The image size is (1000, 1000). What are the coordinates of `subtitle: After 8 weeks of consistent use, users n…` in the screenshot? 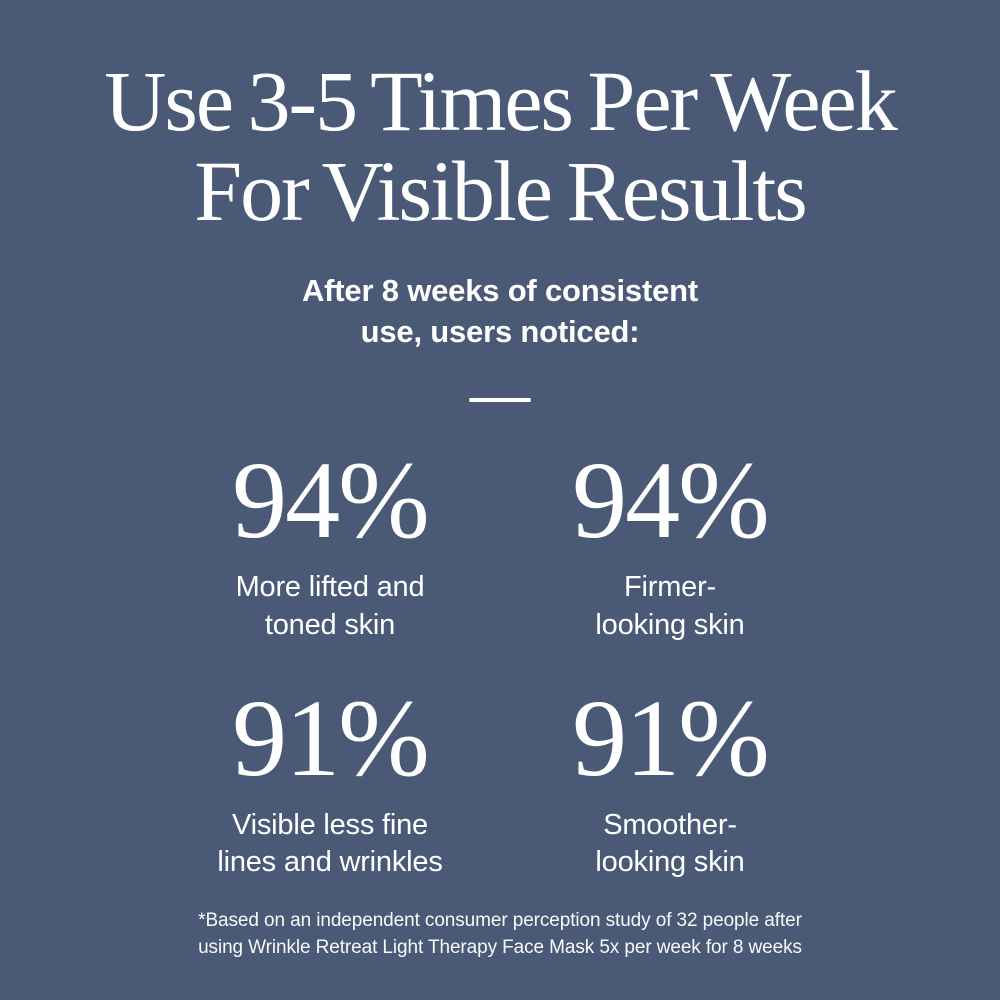 It's located at (500, 310).